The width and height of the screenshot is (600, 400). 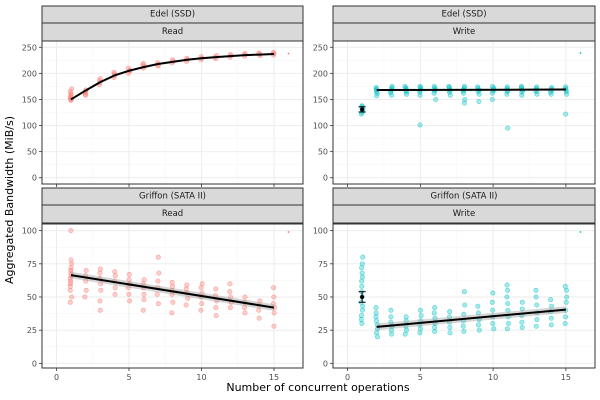 What do you see at coordinates (323, 330) in the screenshot?
I see `y-tick-label: 25` at bounding box center [323, 330].